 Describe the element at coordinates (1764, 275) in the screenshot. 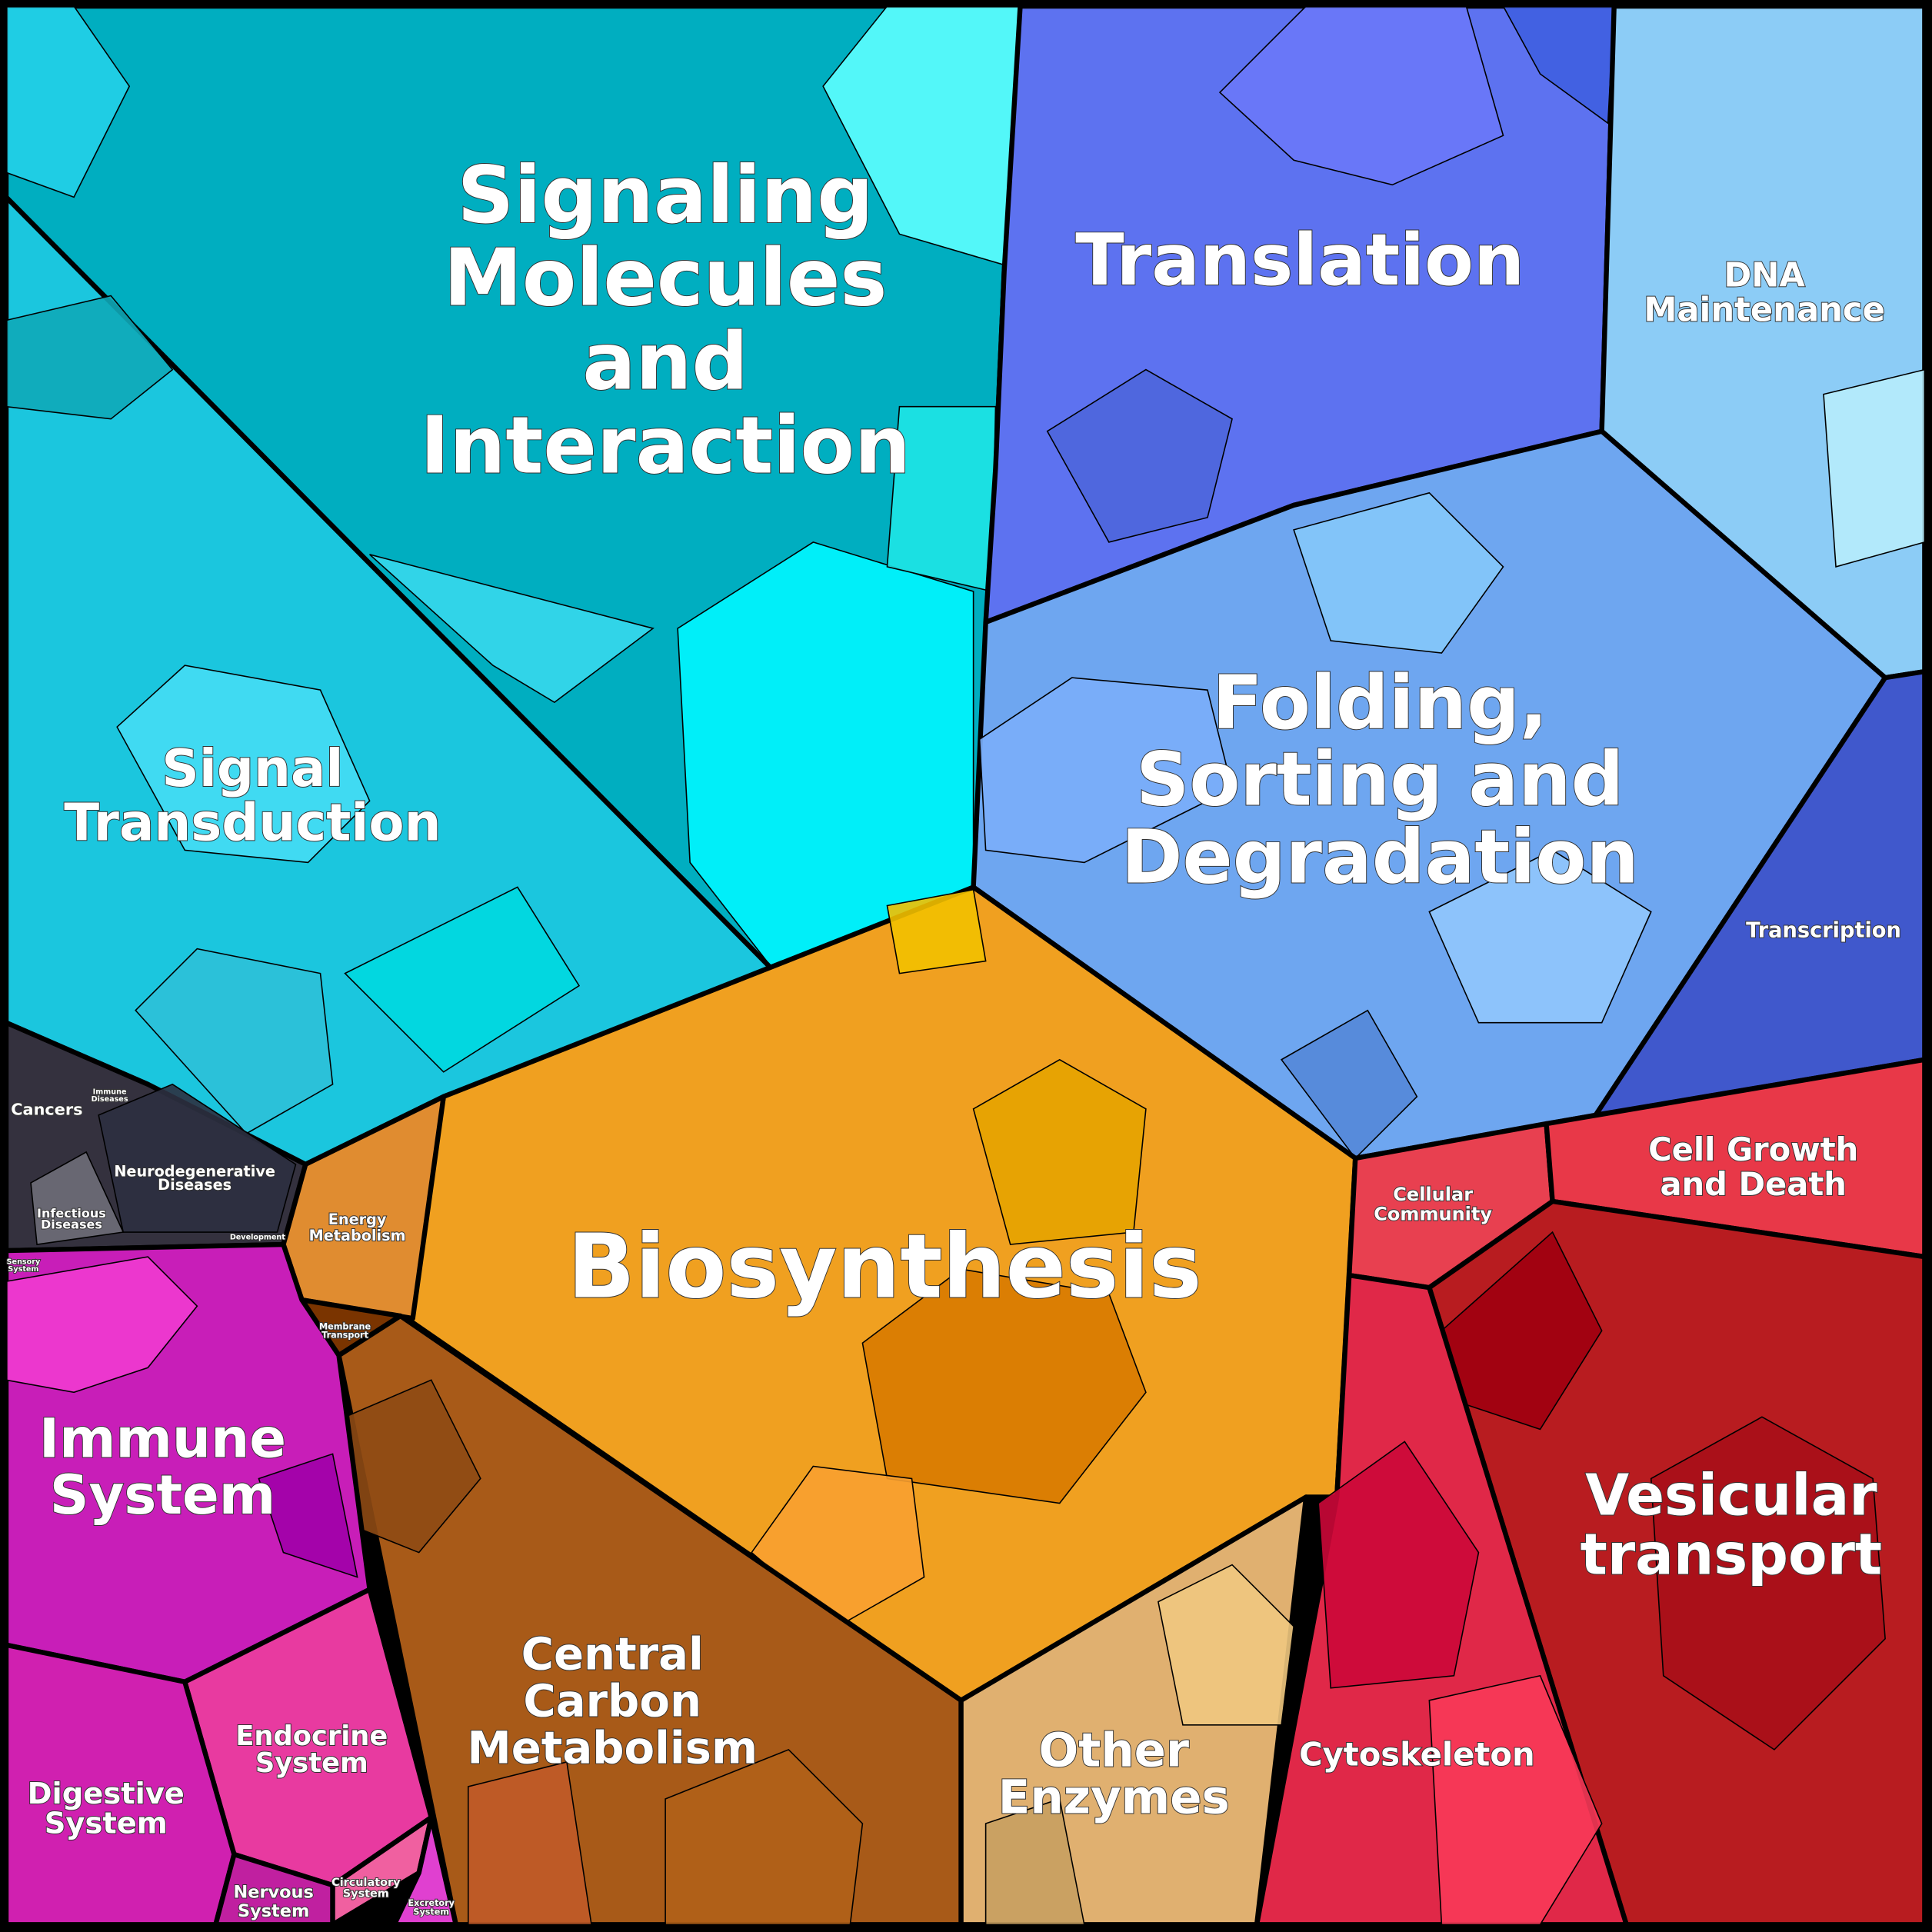

I see `label-line: DNA` at that location.